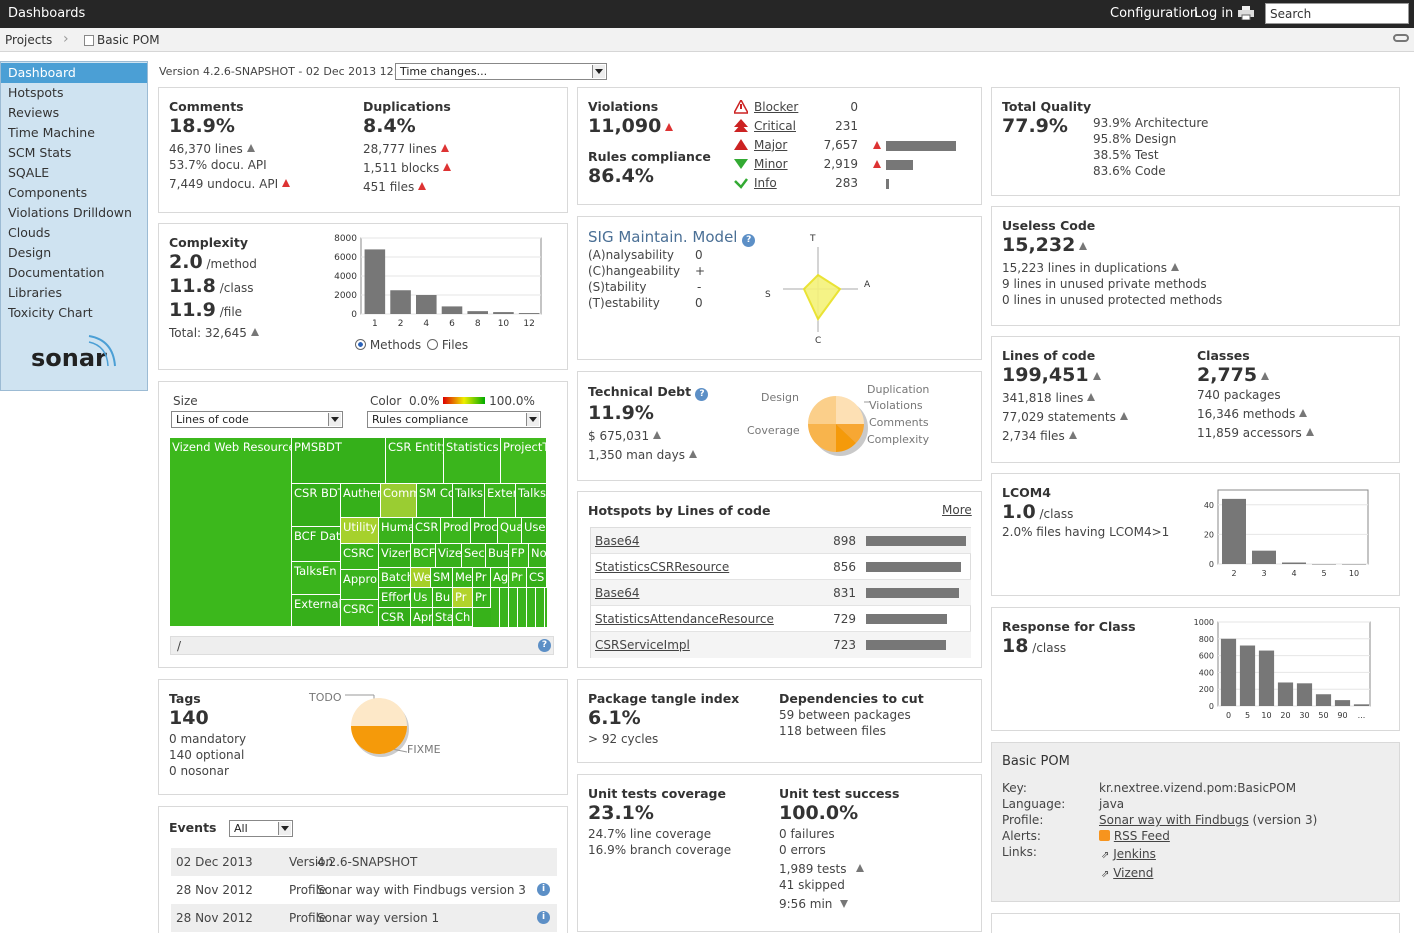 This screenshot has width=1414, height=933. Describe the element at coordinates (447, 345) in the screenshot. I see `radio-files: Files` at that location.